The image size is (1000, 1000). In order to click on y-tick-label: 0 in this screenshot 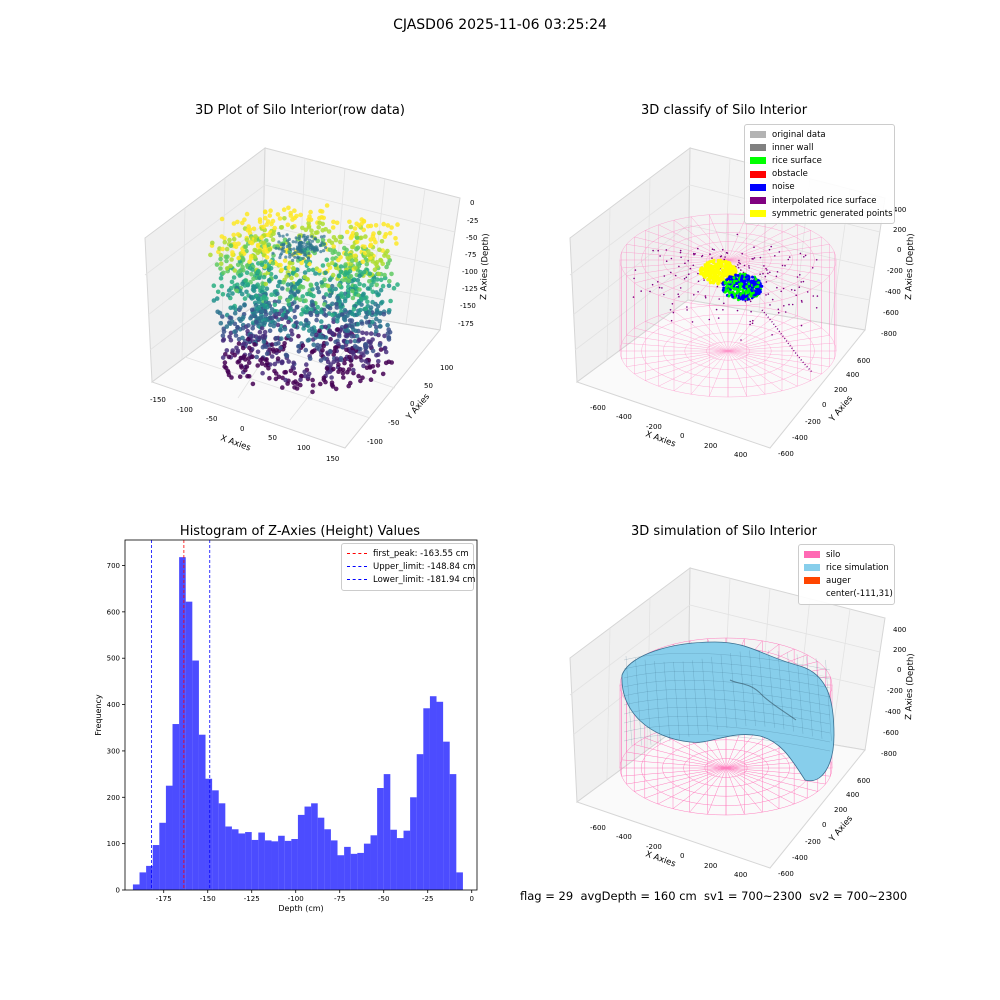, I will do `click(118, 891)`.